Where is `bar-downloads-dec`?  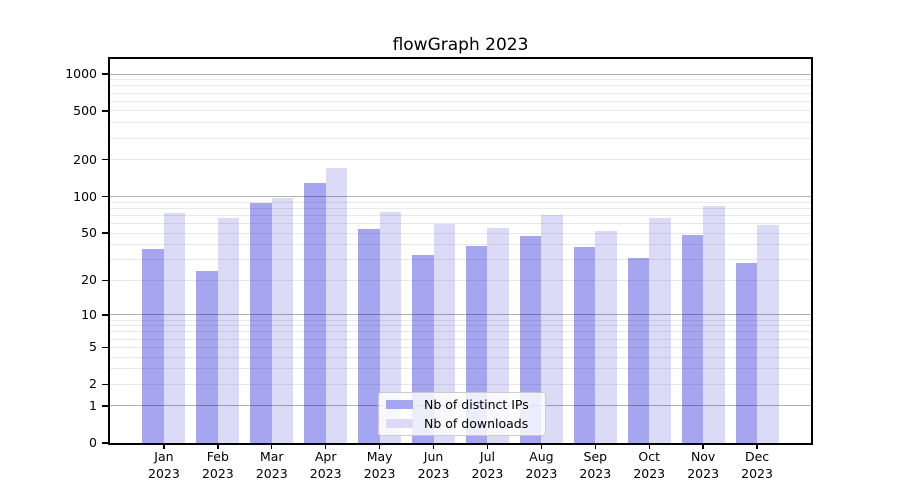
bar-downloads-dec is located at coordinates (768, 334).